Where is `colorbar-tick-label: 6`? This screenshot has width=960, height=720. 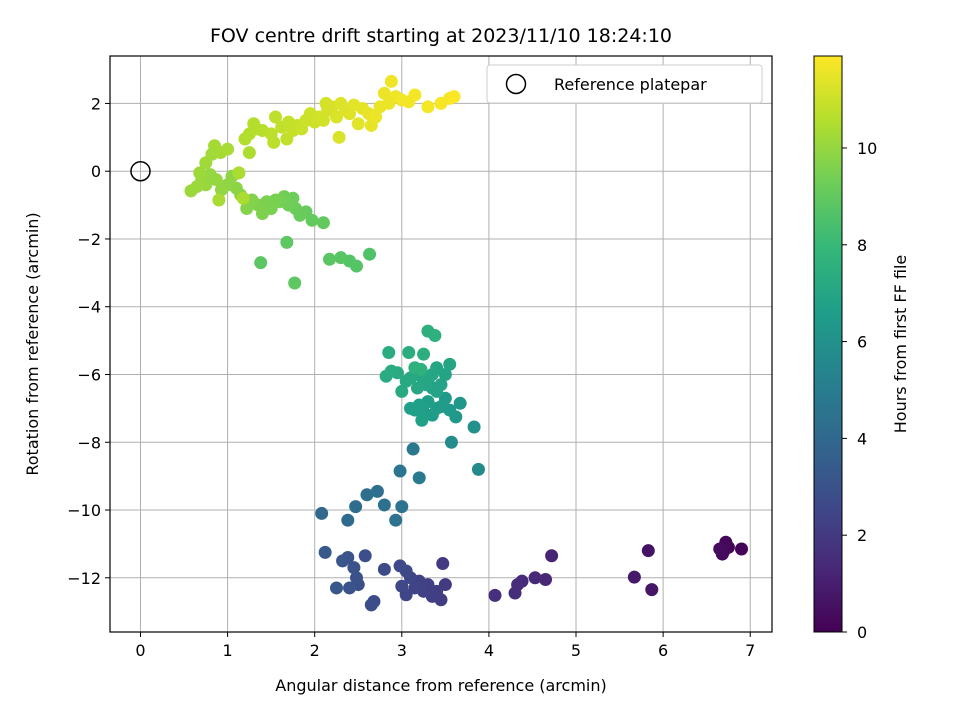
colorbar-tick-label: 6 is located at coordinates (862, 342).